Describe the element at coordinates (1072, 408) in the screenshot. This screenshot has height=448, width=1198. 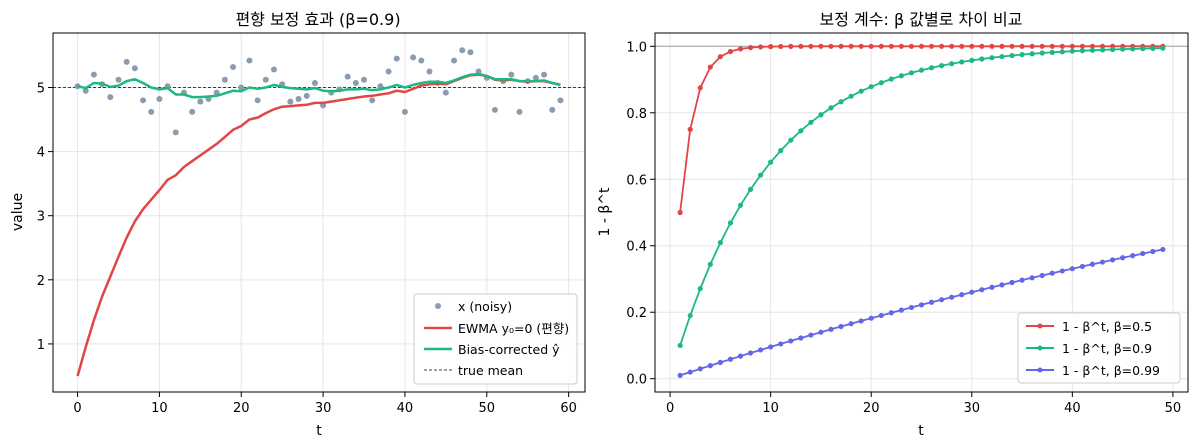
I see `x-tick-label: 40` at that location.